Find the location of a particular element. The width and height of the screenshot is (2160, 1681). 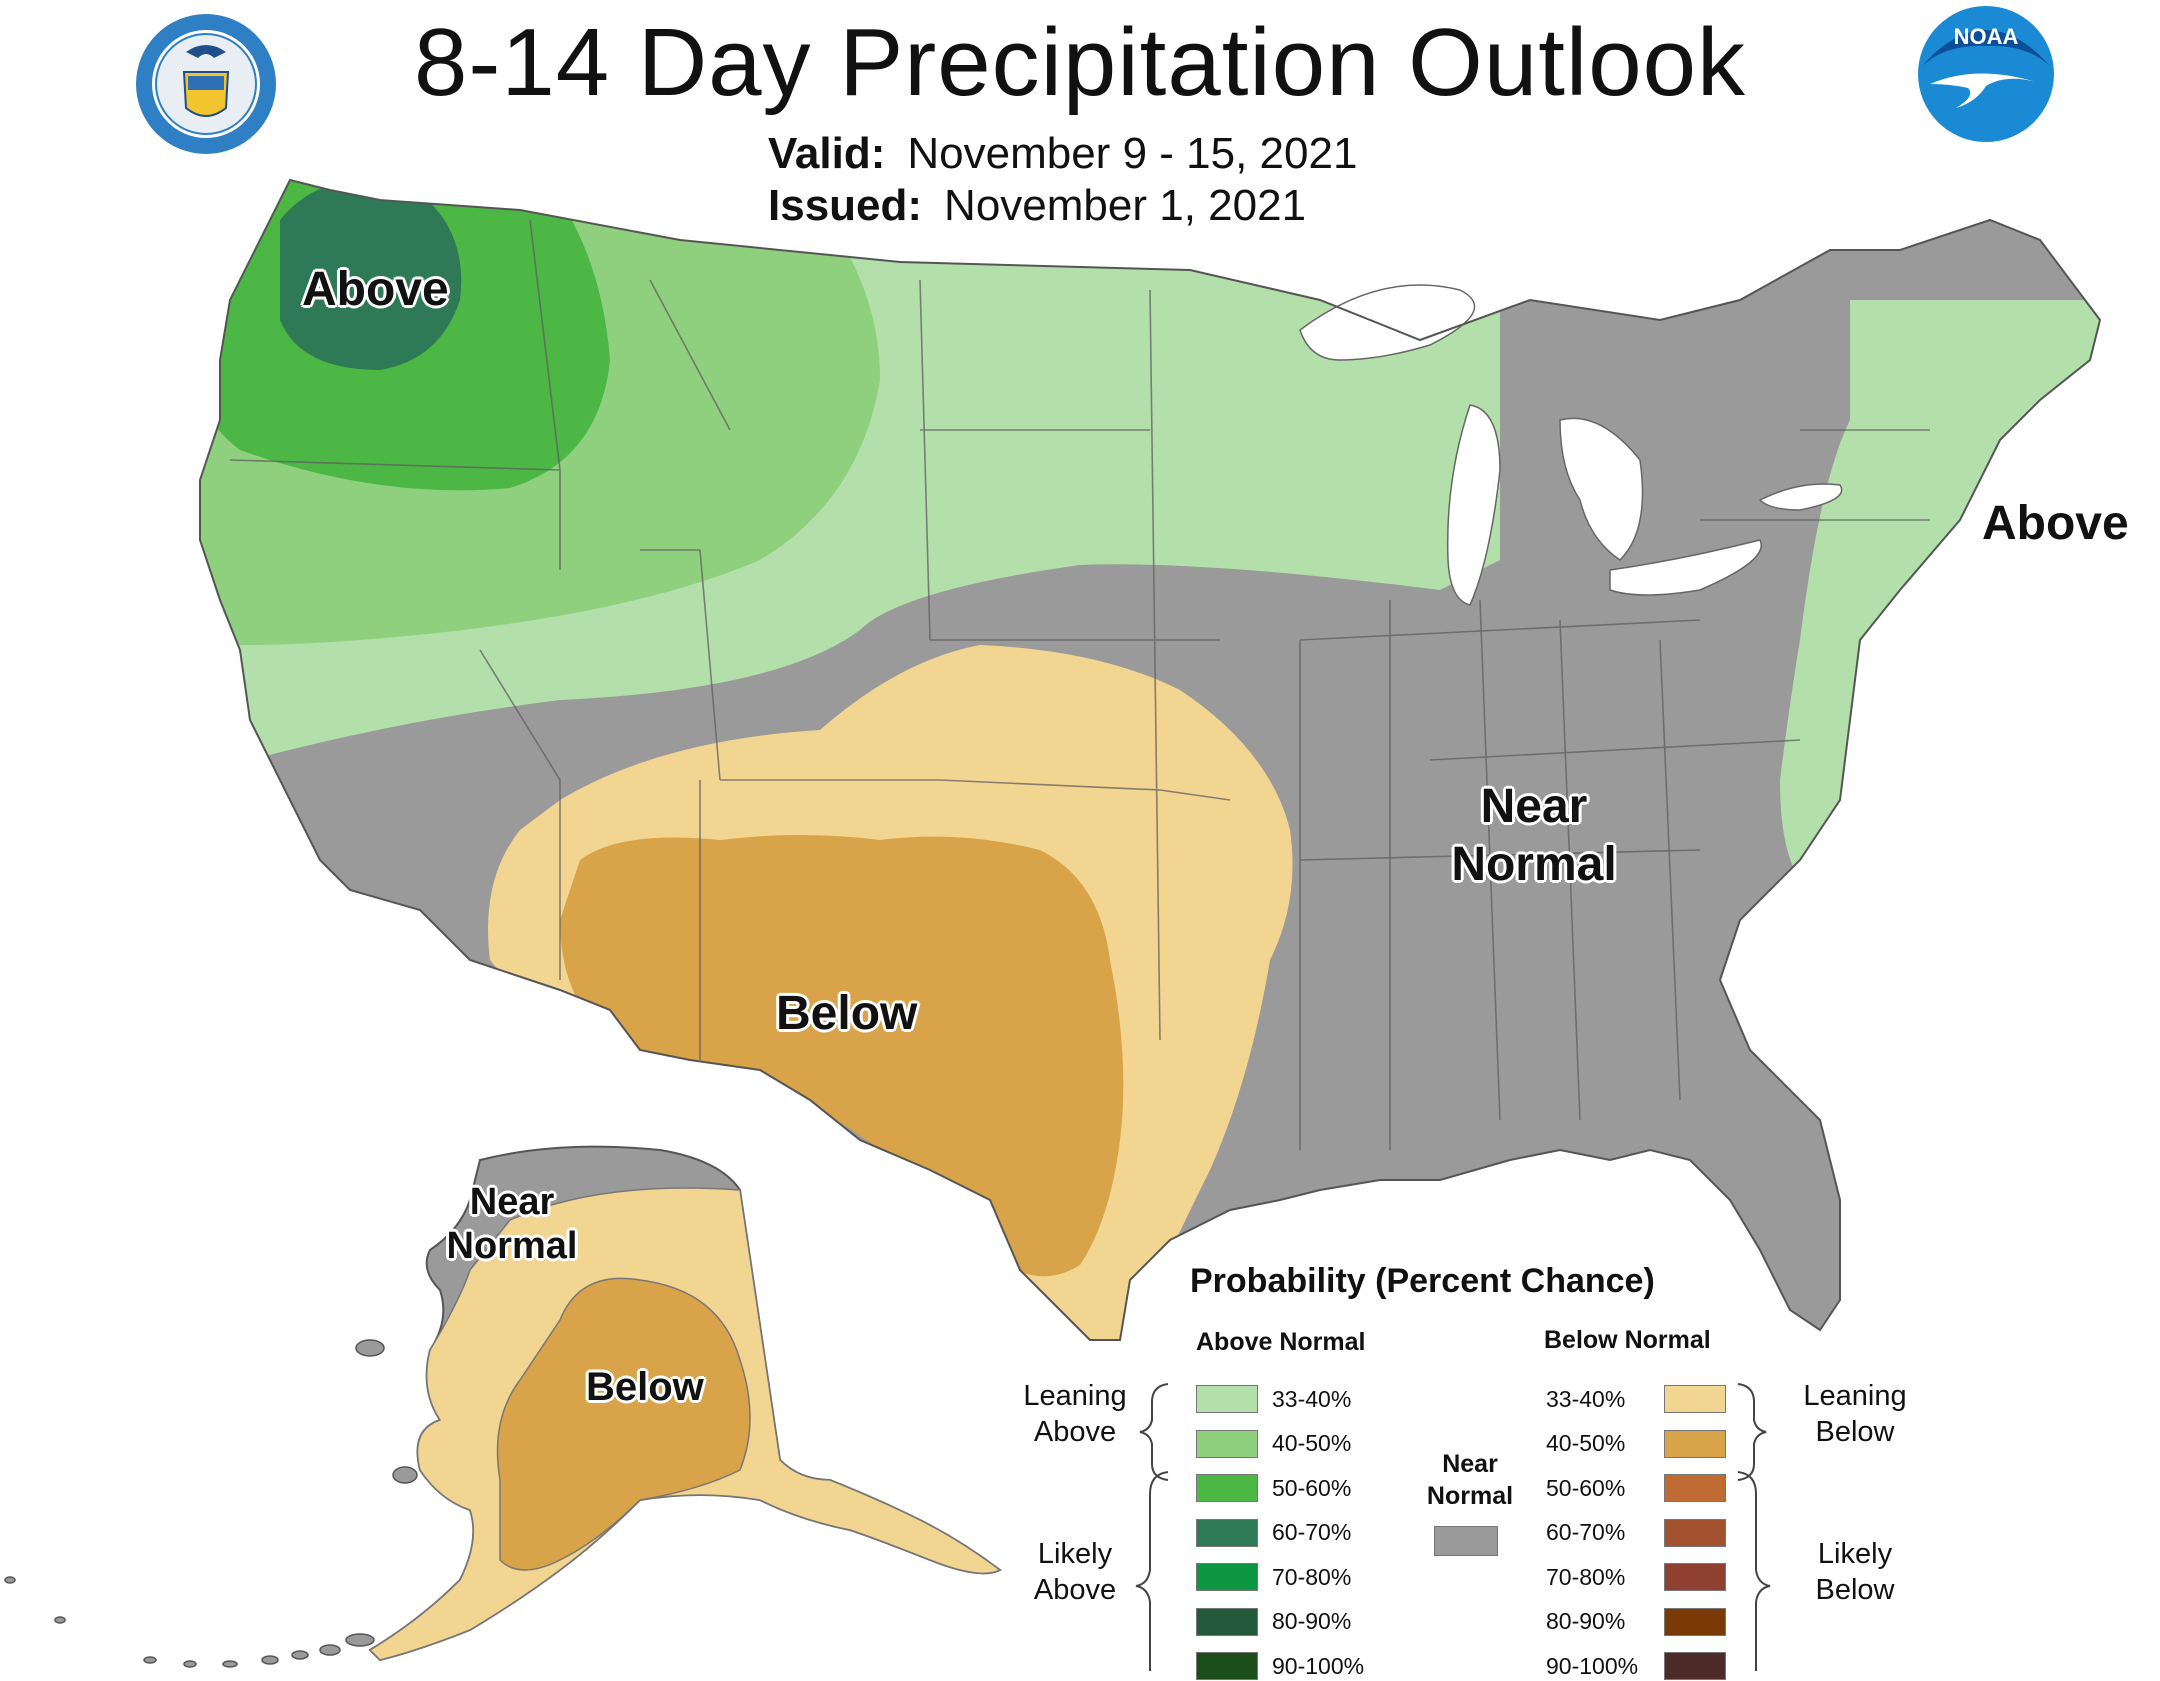

above-legend-row: 40-50% is located at coordinates (1080, 1444).